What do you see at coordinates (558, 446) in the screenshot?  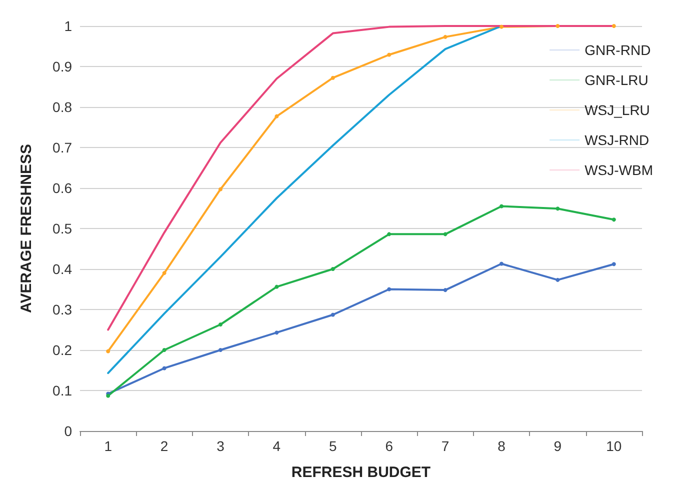 I see `x-tick-label: 9` at bounding box center [558, 446].